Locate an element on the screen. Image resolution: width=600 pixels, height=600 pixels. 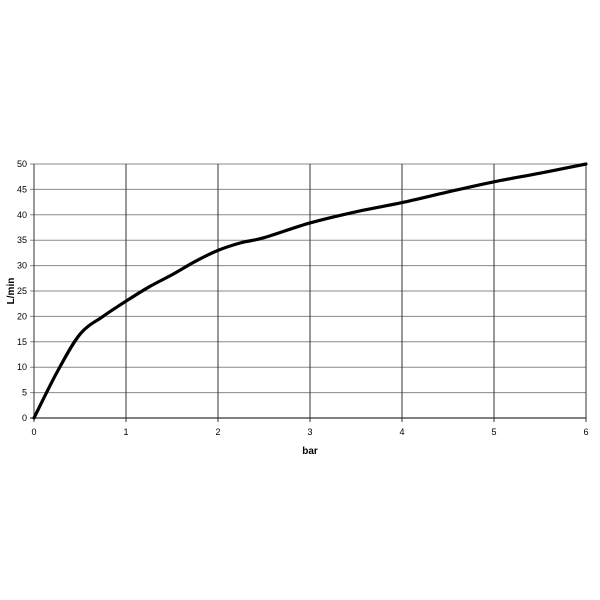
y-tick-label: 30 is located at coordinates (22, 266).